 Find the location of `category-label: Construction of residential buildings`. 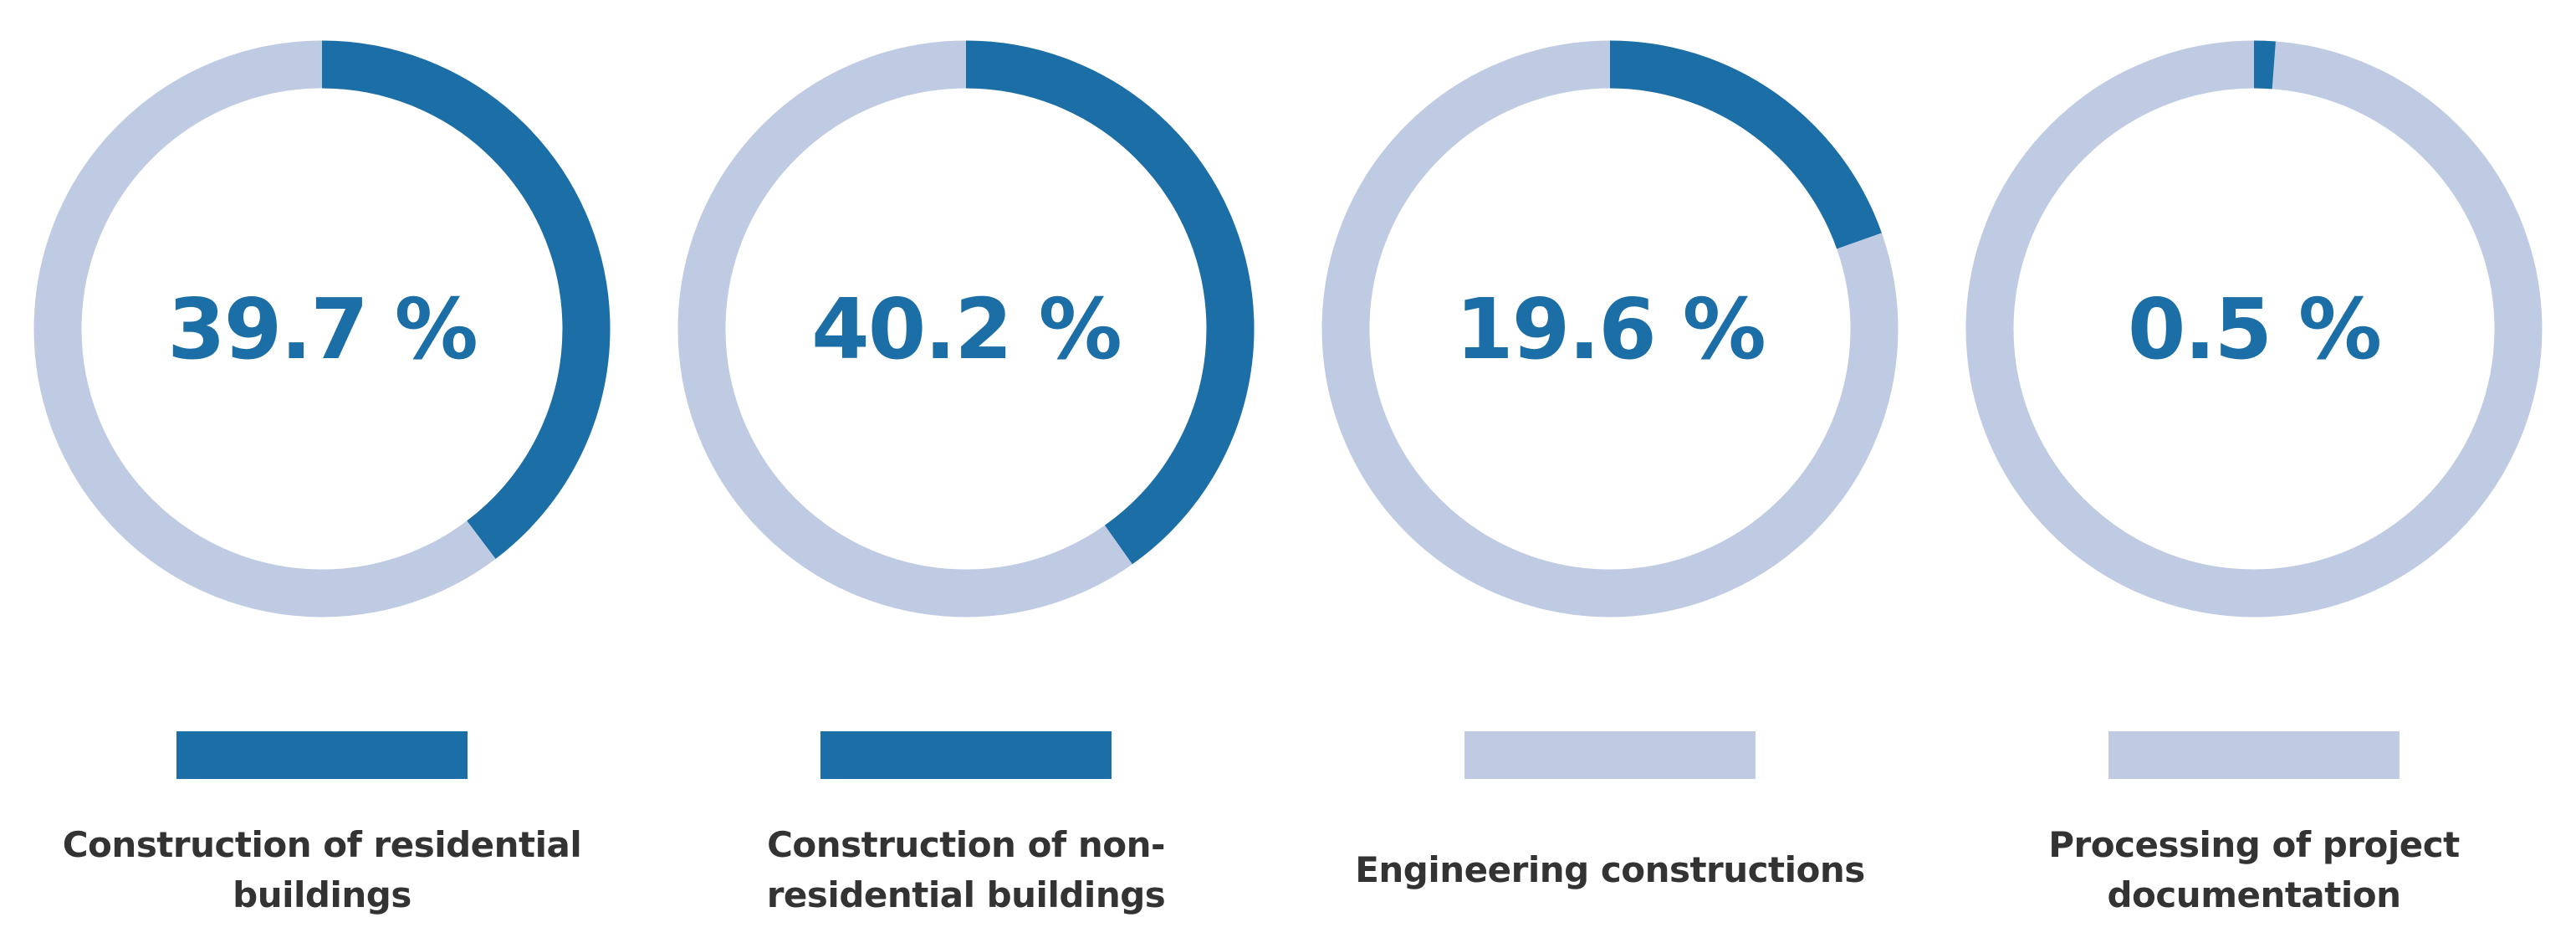

category-label: Construction of residential buildings is located at coordinates (322, 870).